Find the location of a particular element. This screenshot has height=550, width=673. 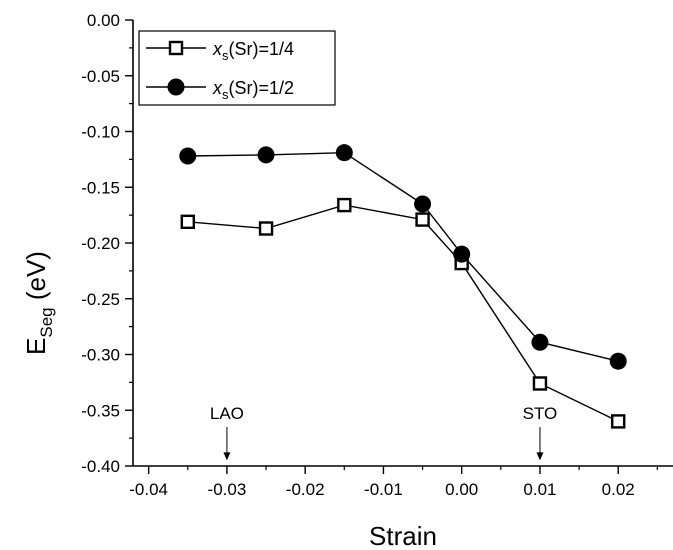

y-tick-label: -0.05 is located at coordinates (100, 76).